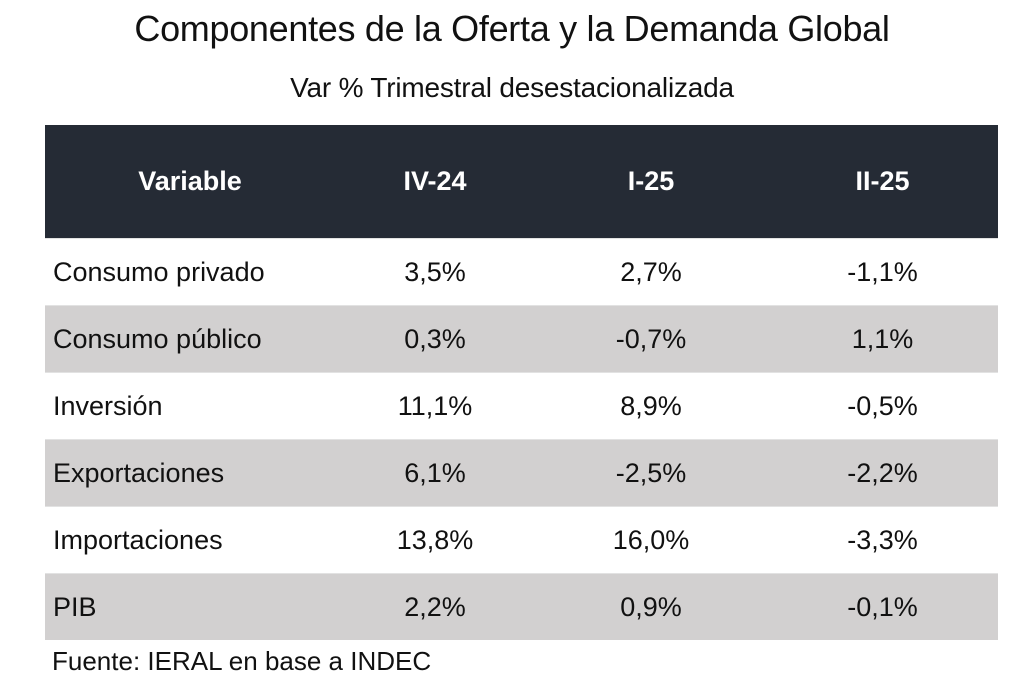 Image resolution: width=1024 pixels, height=696 pixels. Describe the element at coordinates (882, 472) in the screenshot. I see `cell-ii-25: -2,2%` at that location.